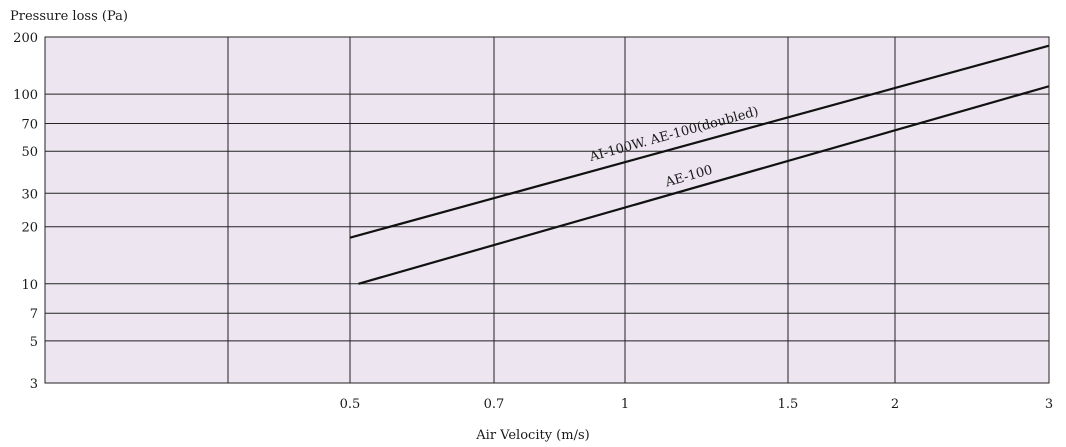  What do you see at coordinates (533, 435) in the screenshot?
I see `x-axis-label: Air Velocity (m/s)` at bounding box center [533, 435].